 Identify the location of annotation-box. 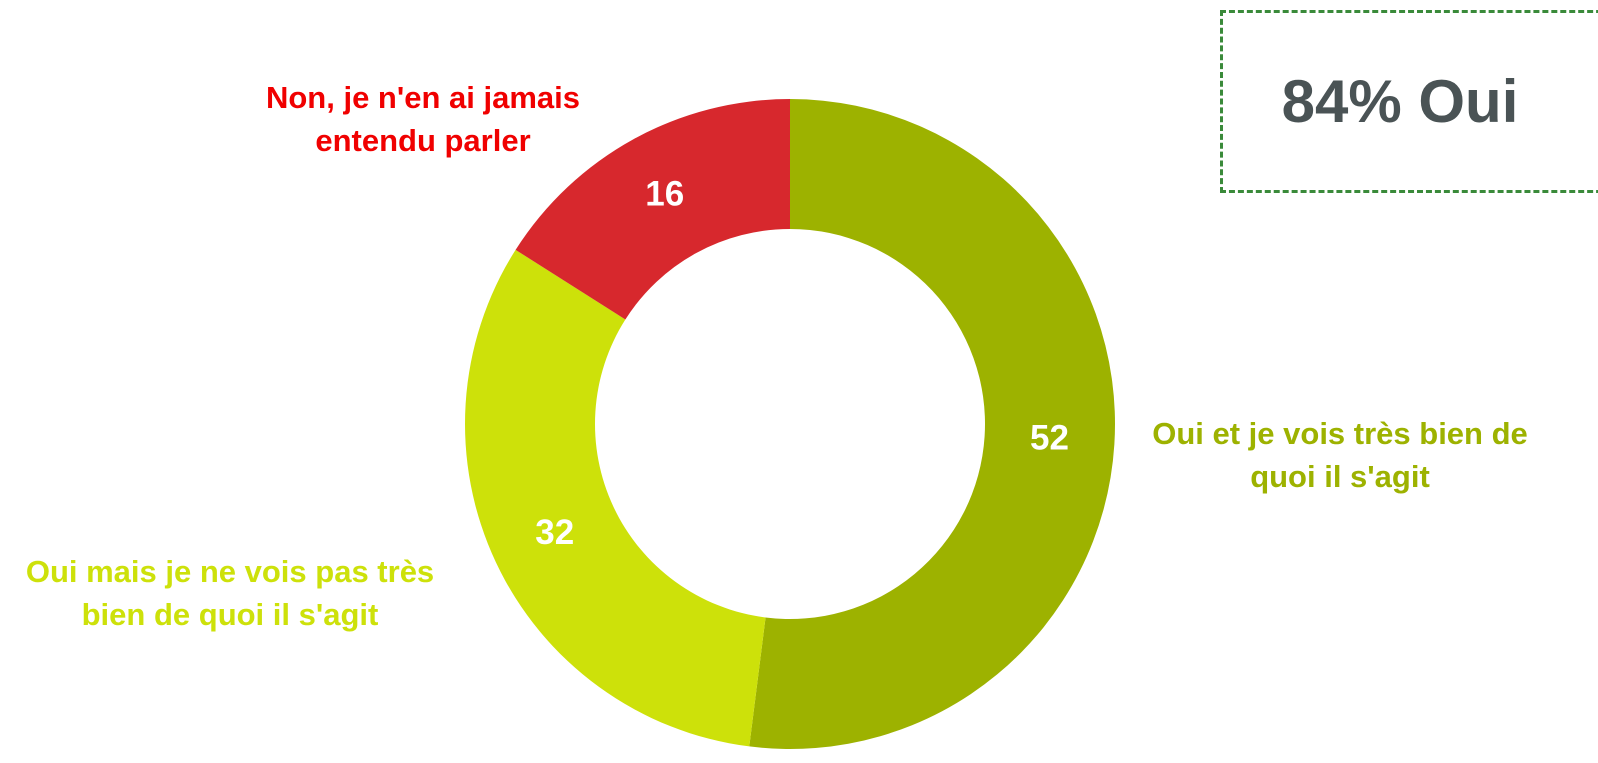
(1409, 101).